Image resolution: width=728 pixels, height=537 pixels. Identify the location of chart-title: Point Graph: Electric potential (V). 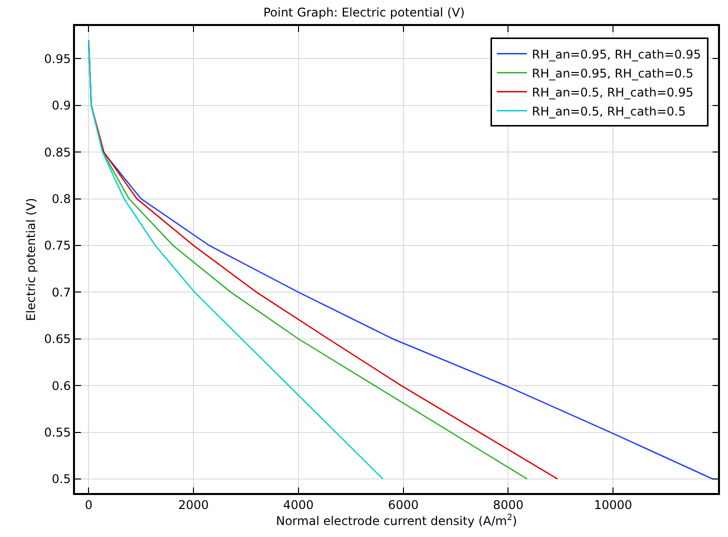
(364, 12).